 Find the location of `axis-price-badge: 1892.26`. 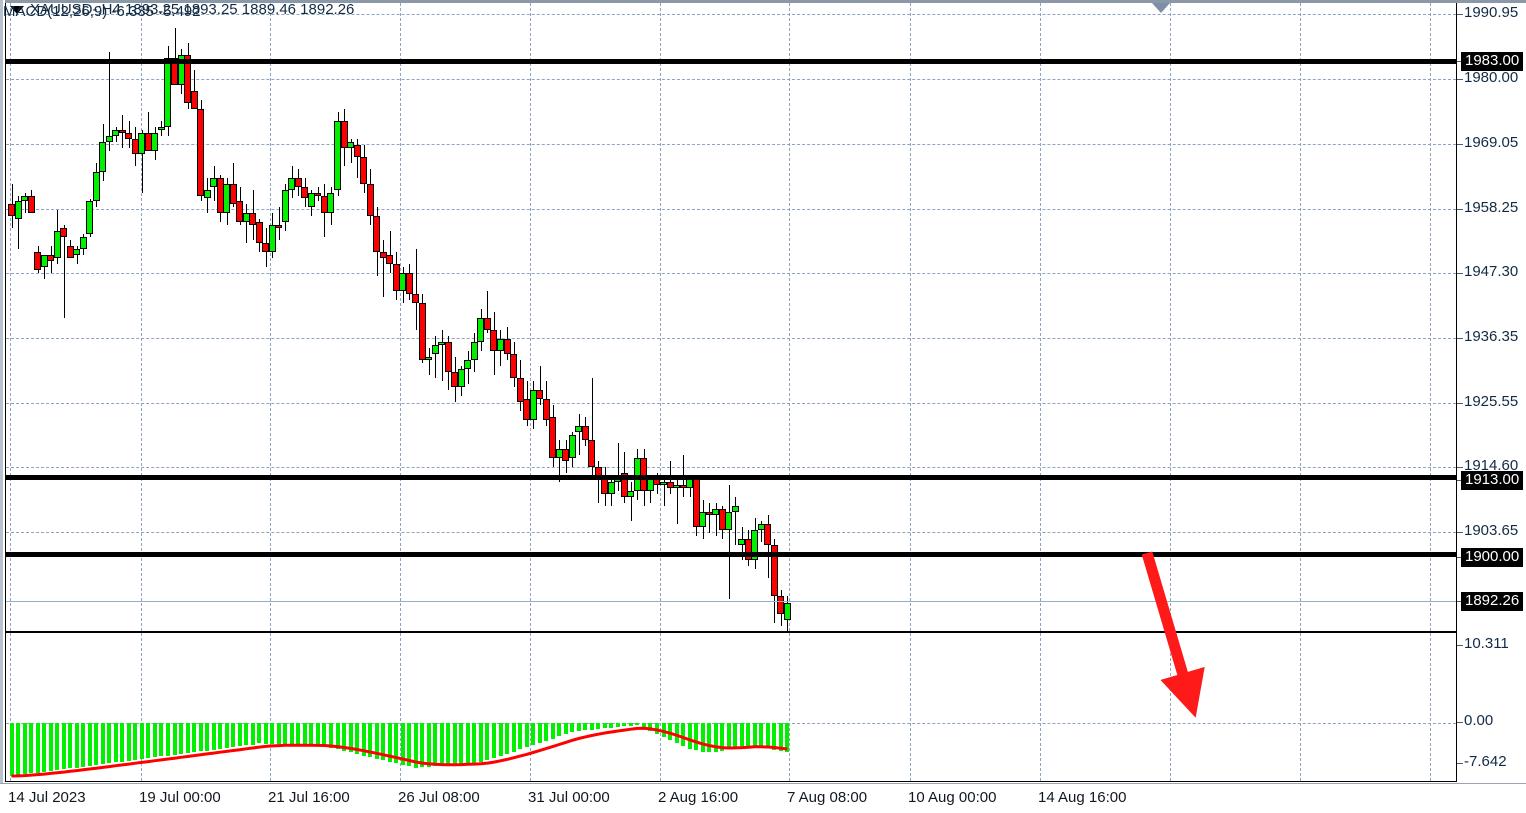

axis-price-badge: 1892.26 is located at coordinates (1492, 601).